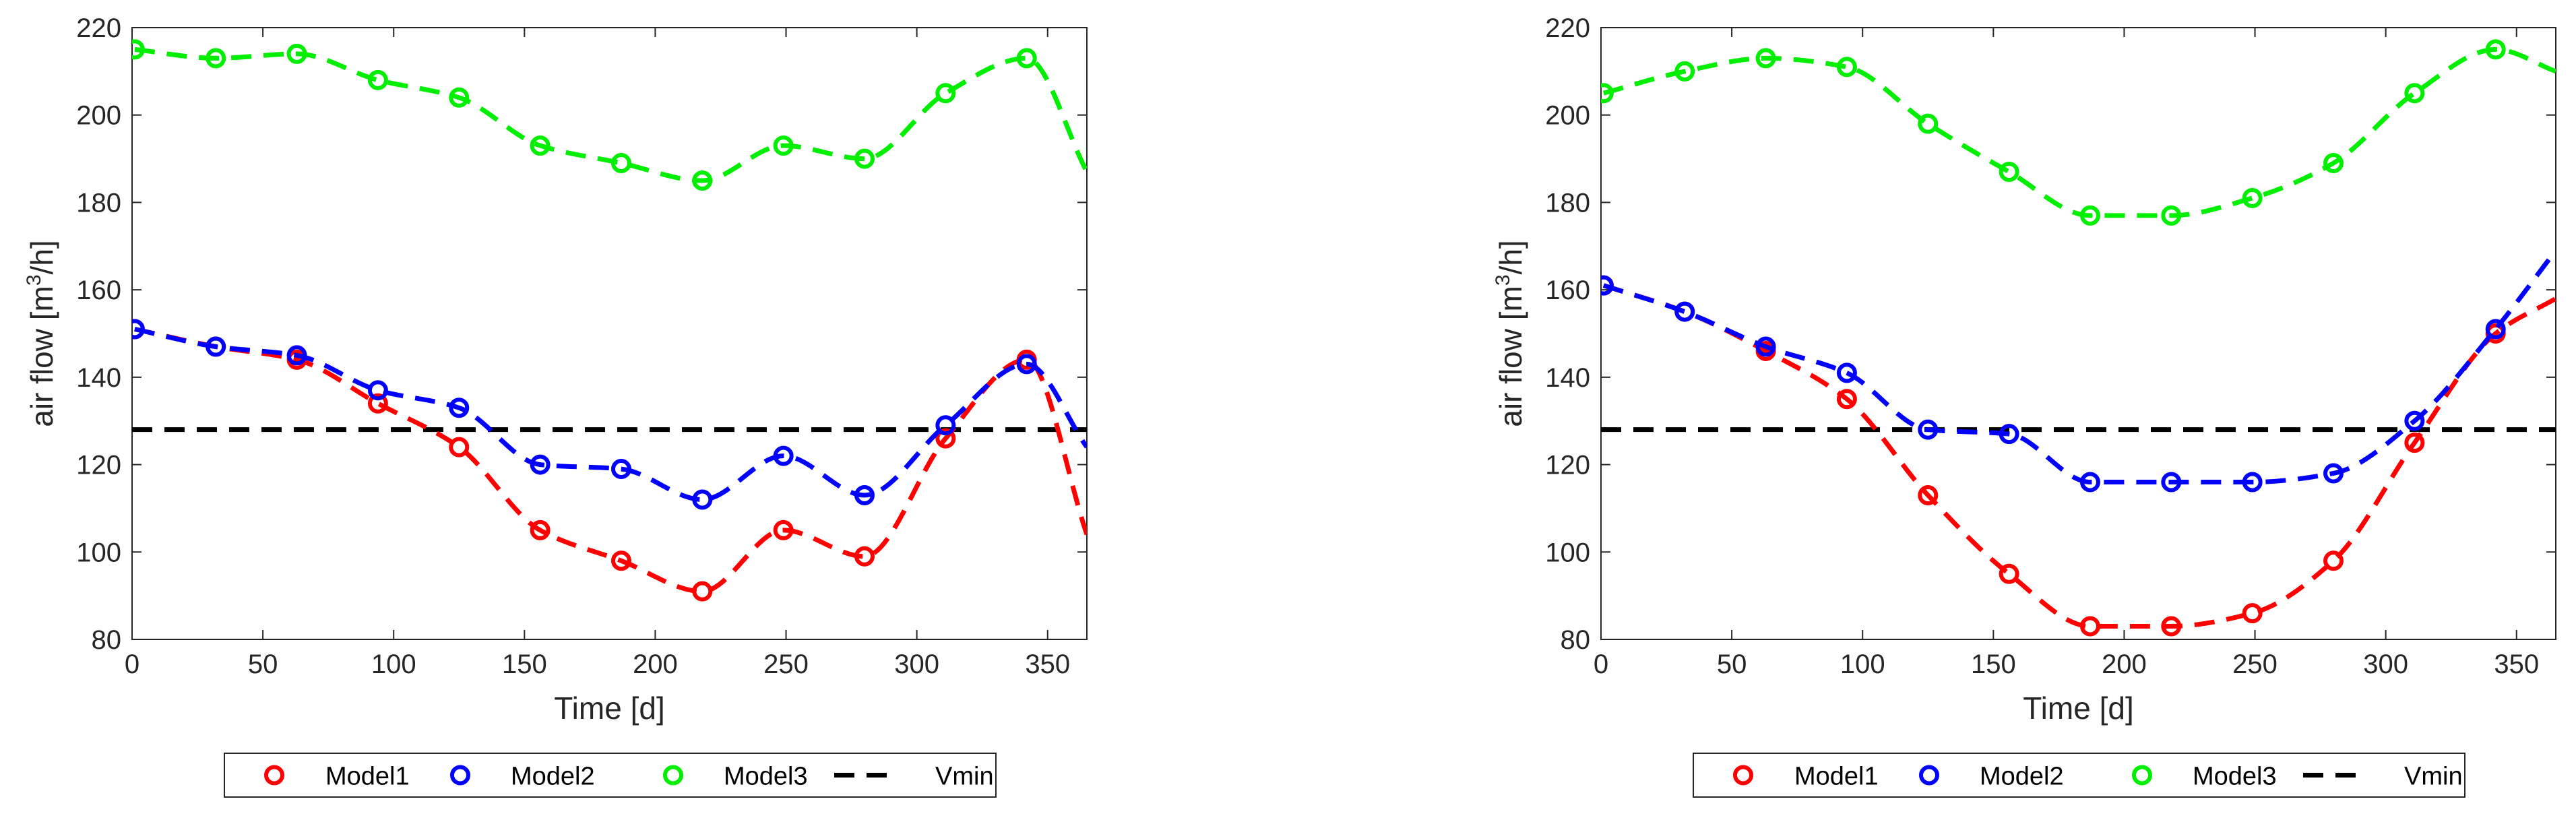 Image resolution: width=2576 pixels, height=824 pixels. What do you see at coordinates (2254, 664) in the screenshot?
I see `x-tick-label: 250` at bounding box center [2254, 664].